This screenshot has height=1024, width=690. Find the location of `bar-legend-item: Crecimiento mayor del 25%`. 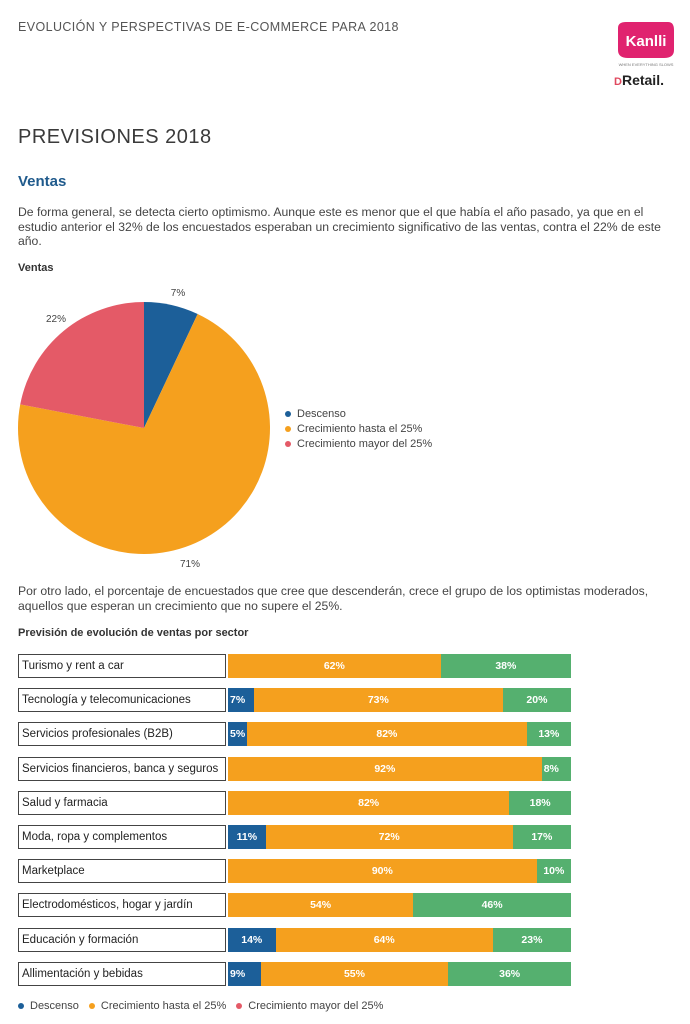

bar-legend-item: Crecimiento mayor del 25% is located at coordinates (309, 1006).